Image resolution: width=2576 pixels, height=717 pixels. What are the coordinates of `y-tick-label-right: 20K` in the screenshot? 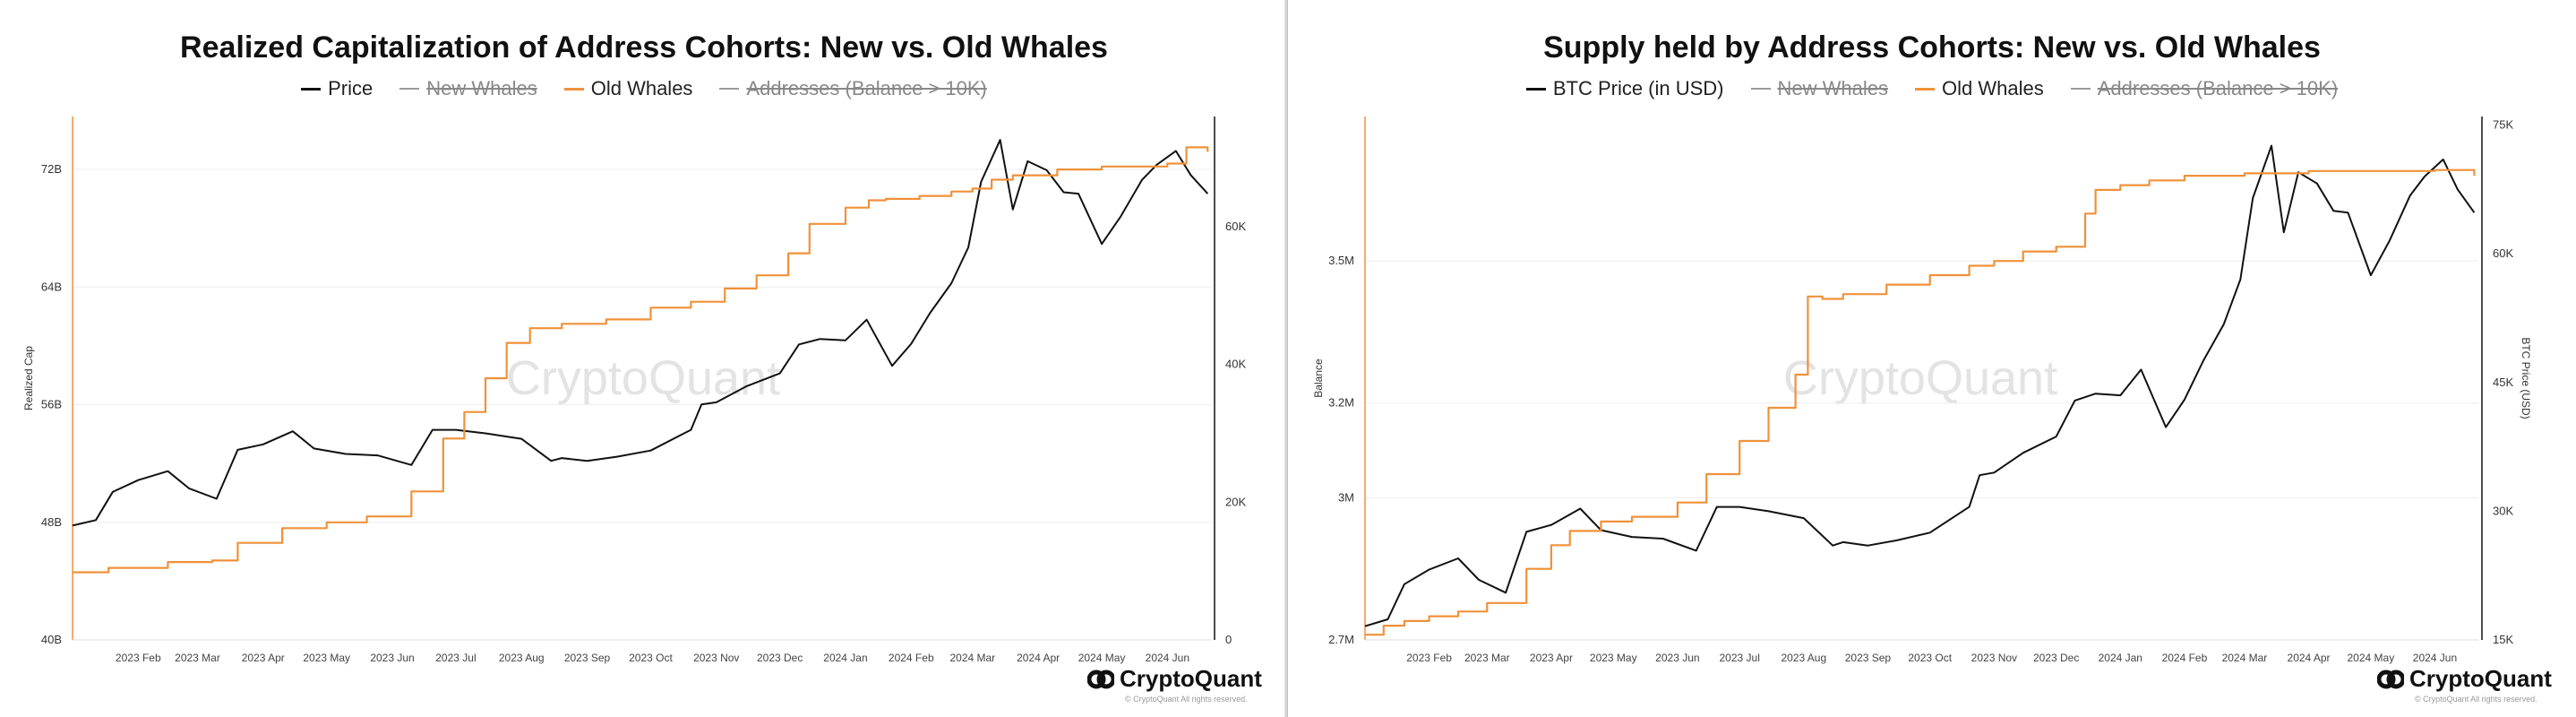 It's located at (1235, 501).